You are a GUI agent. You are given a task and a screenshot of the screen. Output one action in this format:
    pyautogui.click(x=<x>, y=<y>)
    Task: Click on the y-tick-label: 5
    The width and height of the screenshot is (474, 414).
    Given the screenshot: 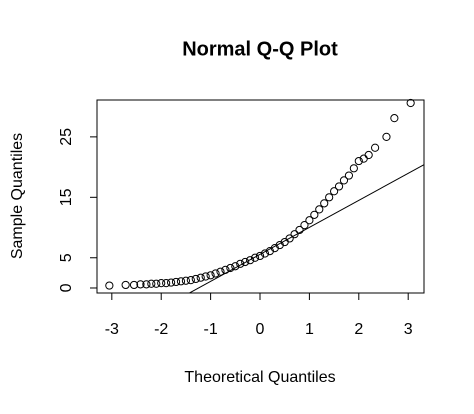 What is the action you would take?
    pyautogui.click(x=66, y=257)
    